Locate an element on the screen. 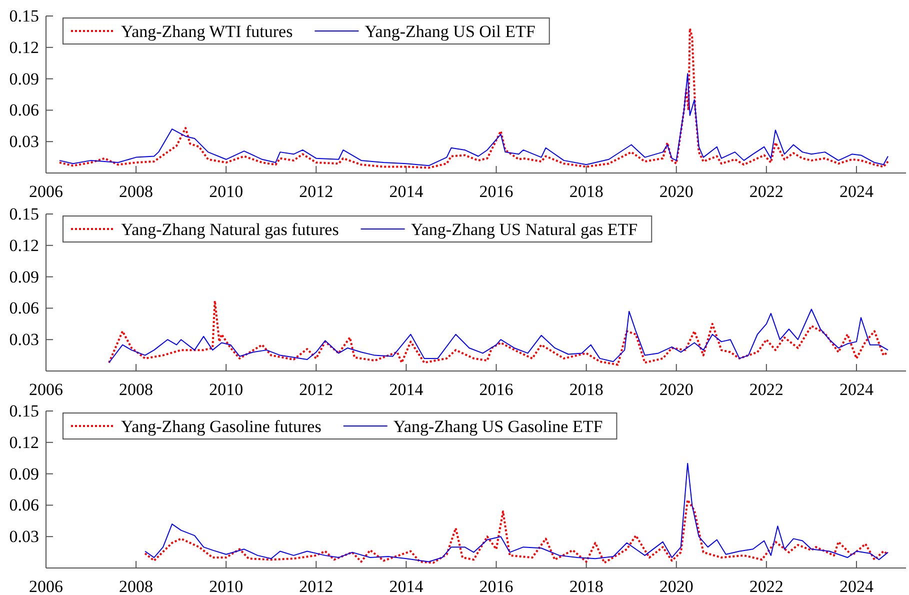  legend-label: Yang-Zhang WTI futures is located at coordinates (207, 31).